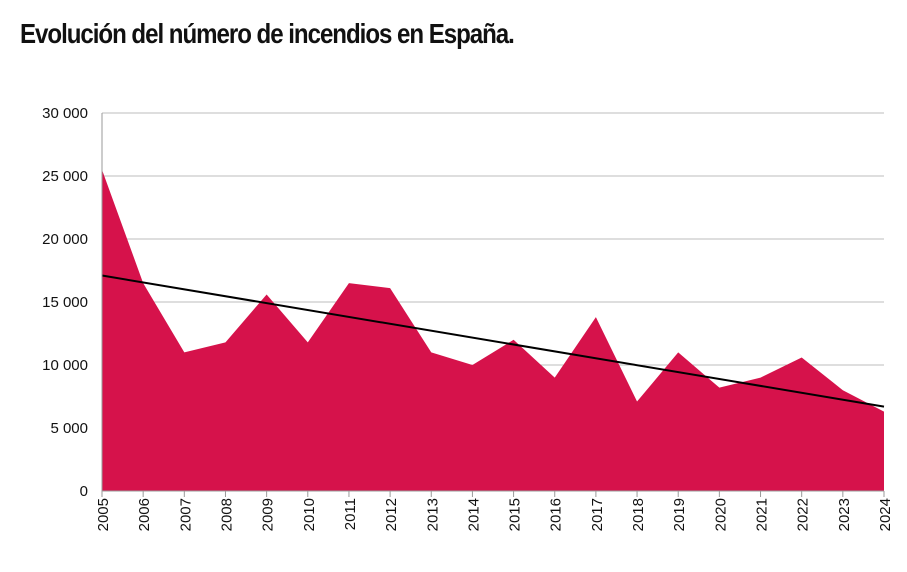  Describe the element at coordinates (679, 514) in the screenshot. I see `x-tick-label: 2019` at that location.